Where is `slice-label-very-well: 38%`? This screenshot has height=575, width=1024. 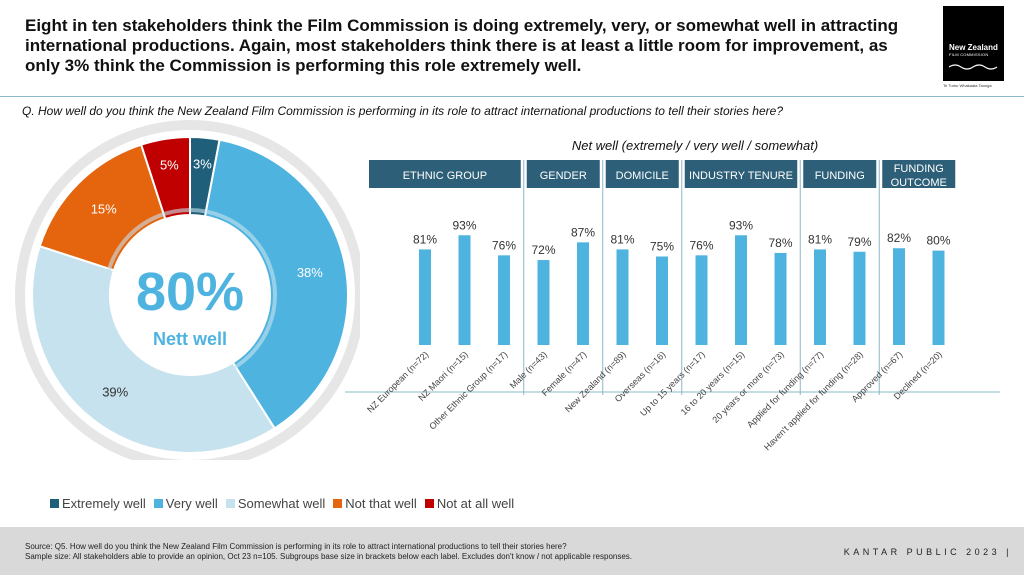 slice-label-very-well: 38% is located at coordinates (310, 272).